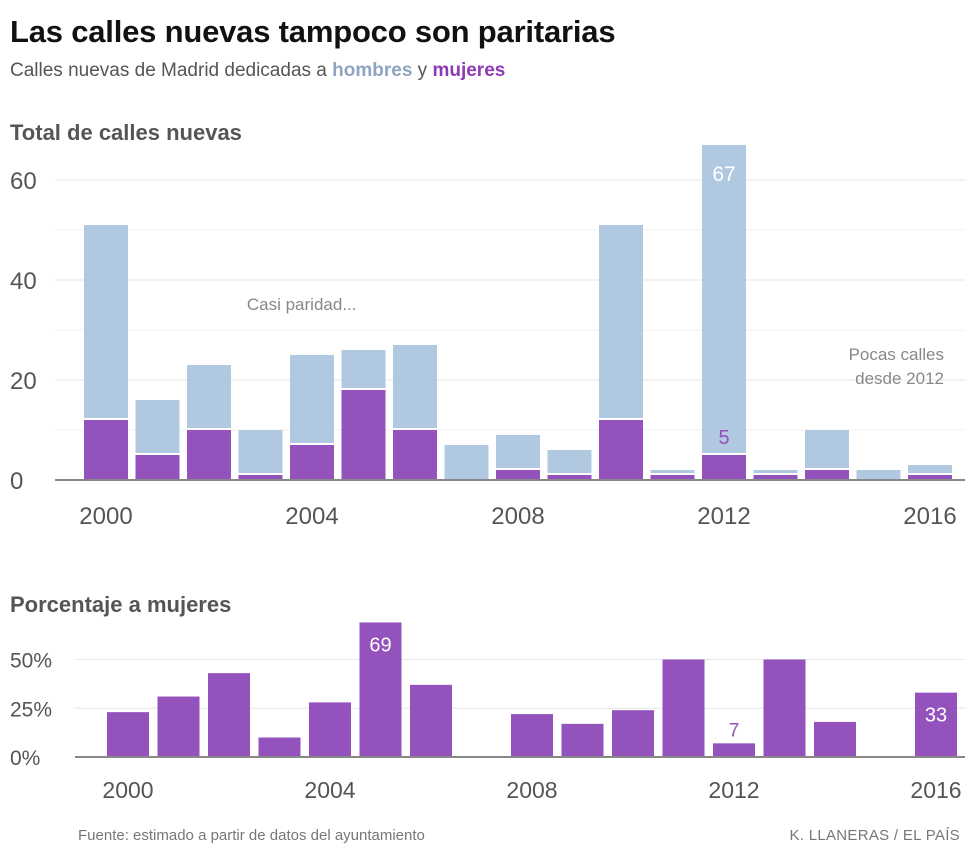 This screenshot has width=980, height=858. What do you see at coordinates (734, 730) in the screenshot?
I see `data-label-porcentaje: 7` at bounding box center [734, 730].